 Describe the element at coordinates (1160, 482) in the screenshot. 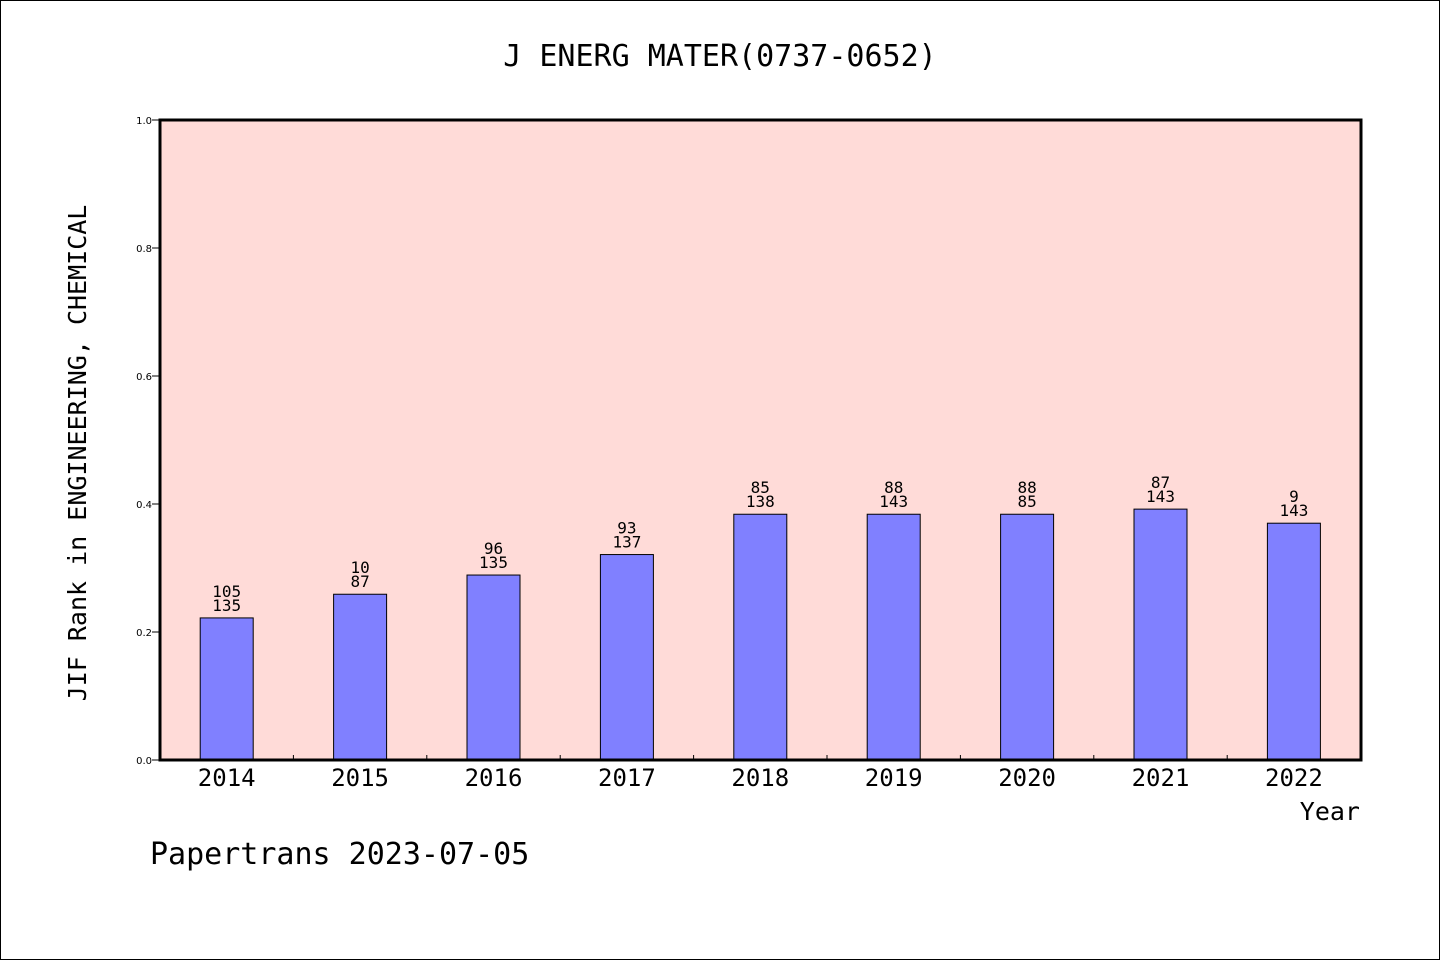

I see `rank-label-2021: 87` at that location.